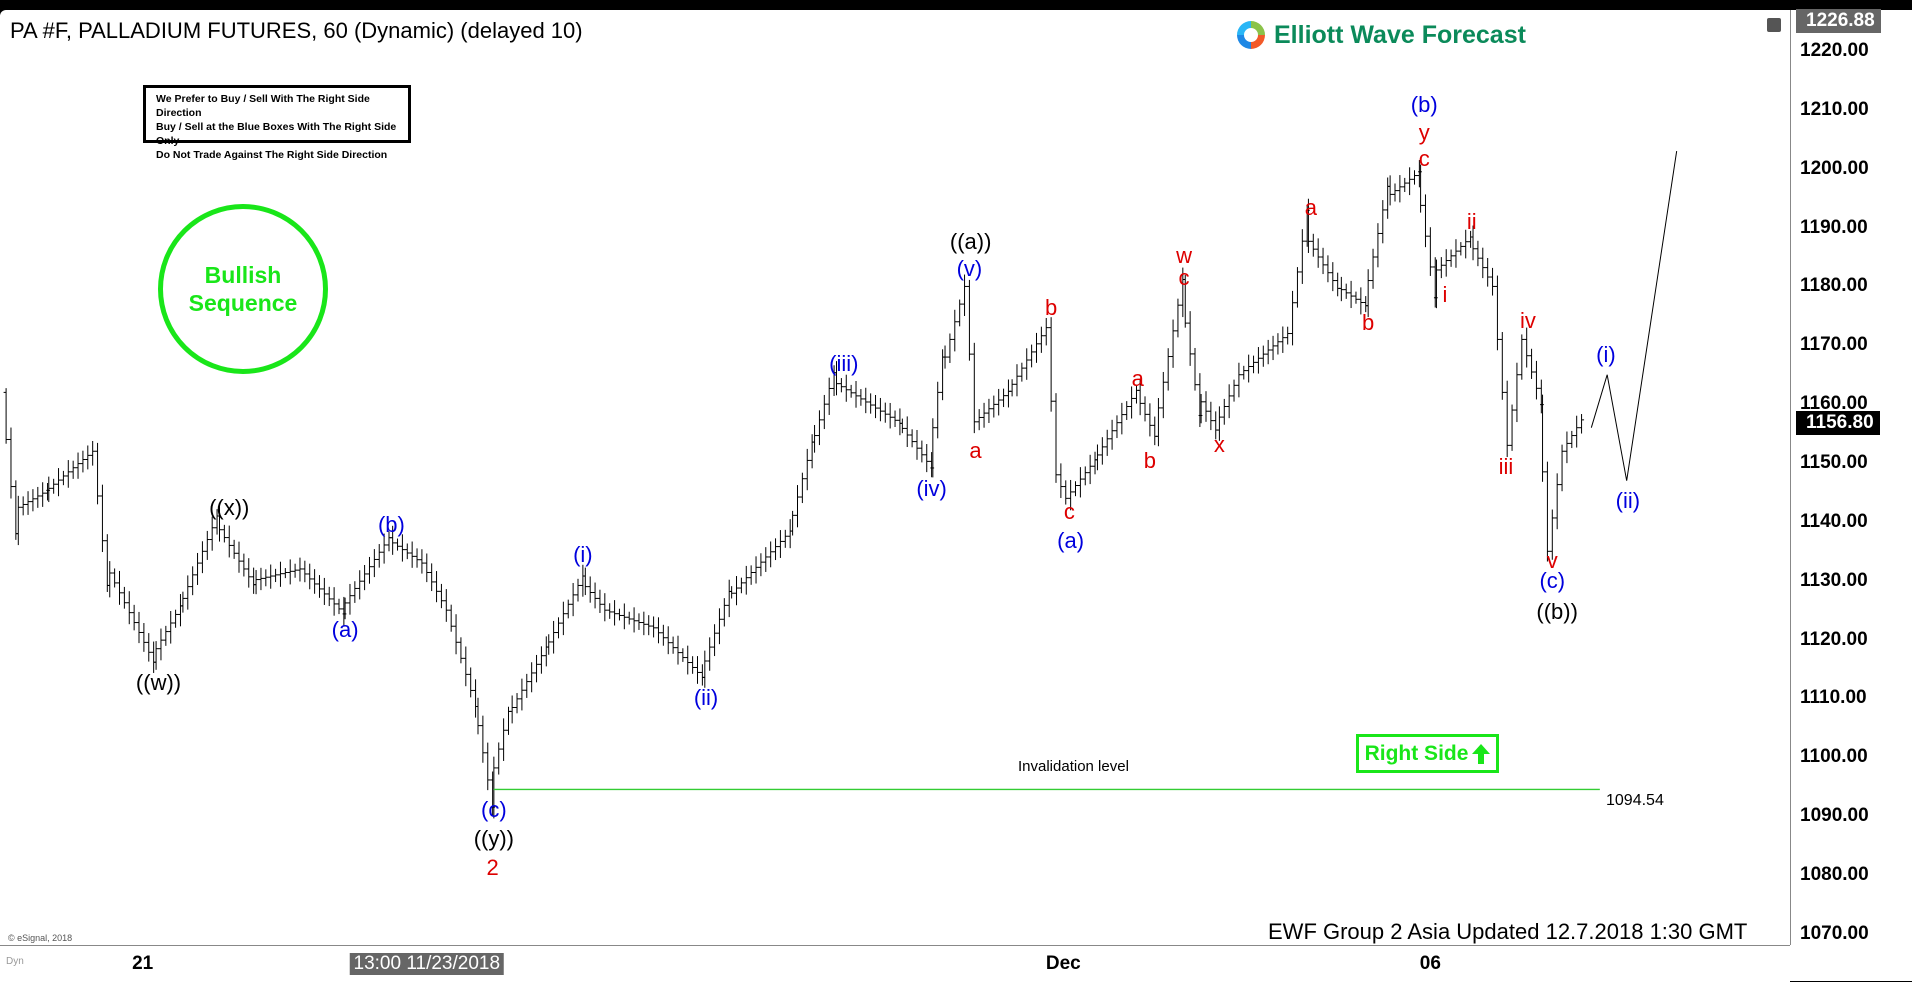 This screenshot has width=1912, height=982. Describe the element at coordinates (158, 682) in the screenshot. I see `wave-label: ((w))` at that location.